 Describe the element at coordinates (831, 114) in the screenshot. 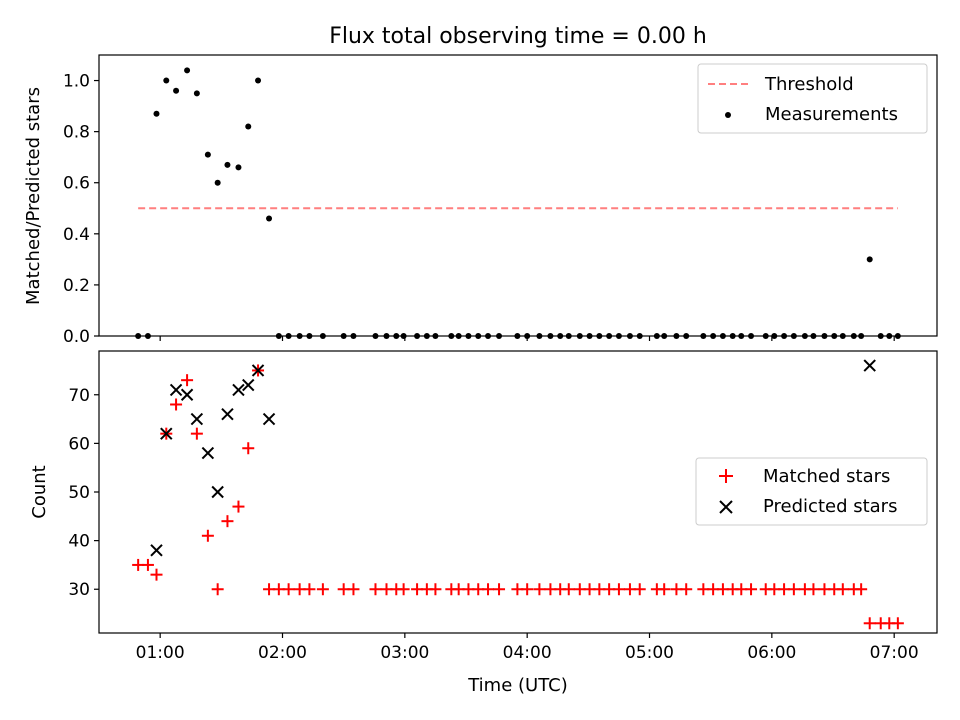

I see `legend-measurements-label: Measurements` at that location.